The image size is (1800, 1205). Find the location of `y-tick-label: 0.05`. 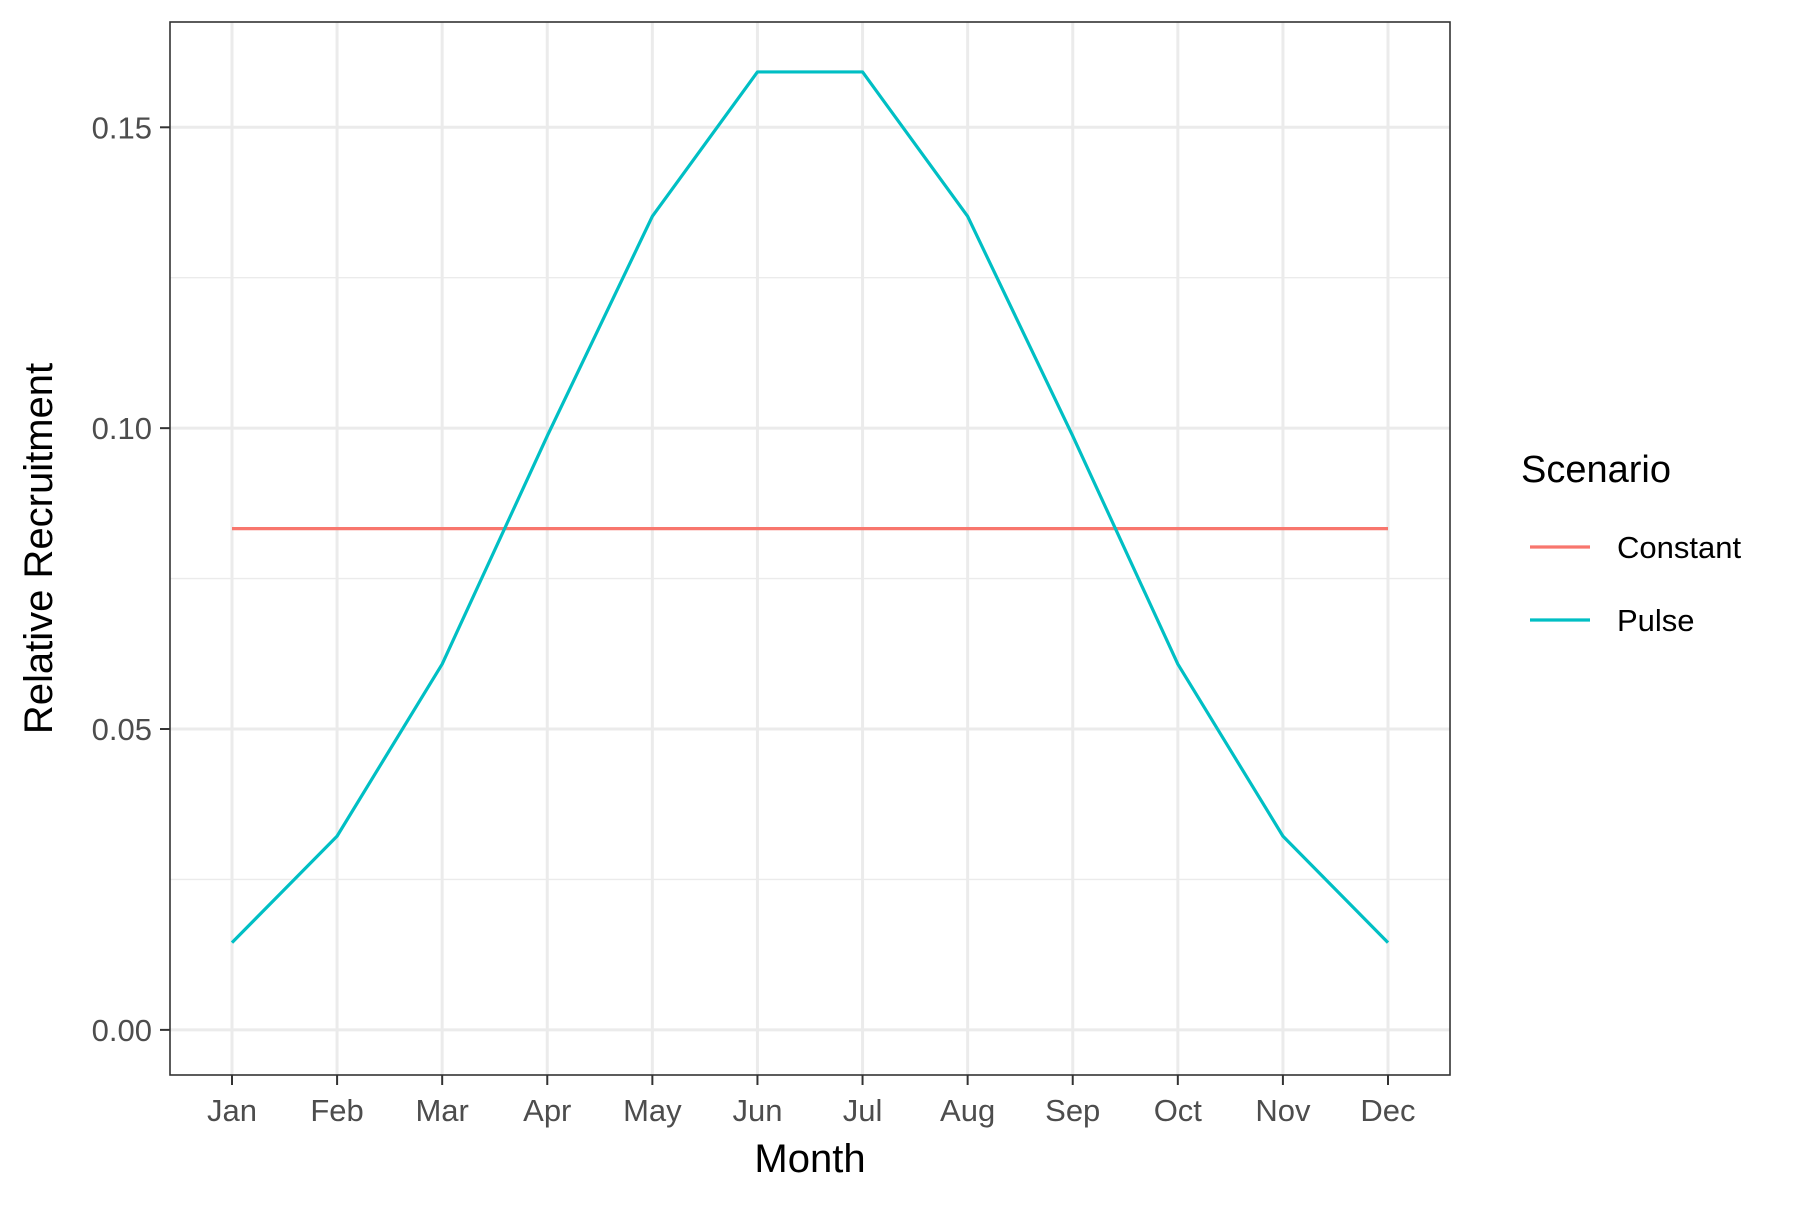

y-tick-label: 0.05 is located at coordinates (122, 729).